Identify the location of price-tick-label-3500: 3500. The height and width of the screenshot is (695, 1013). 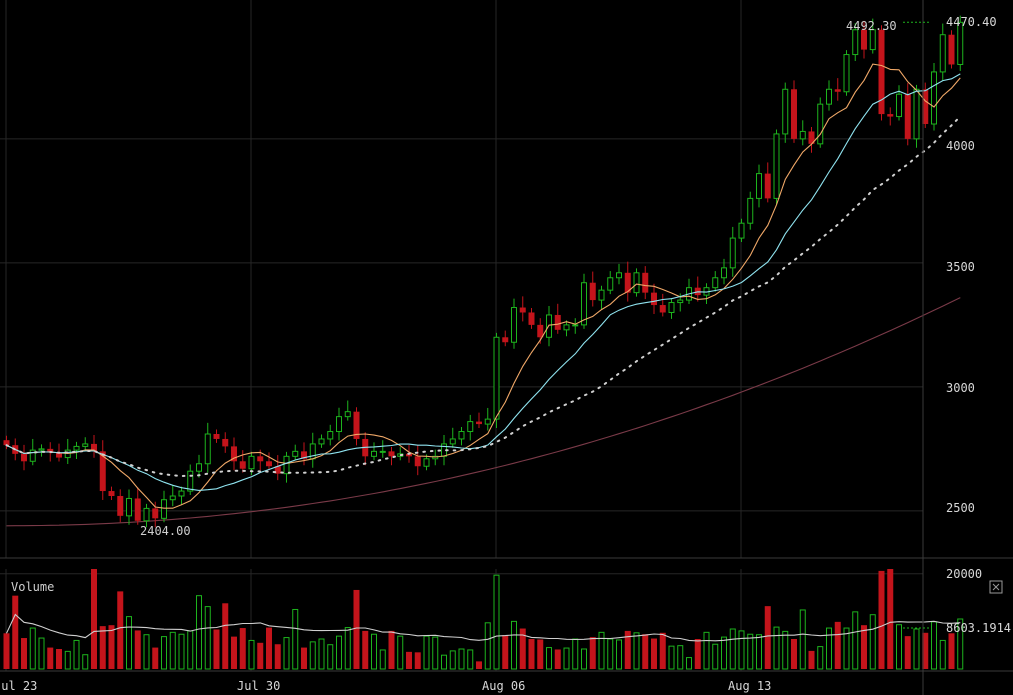
(960, 267).